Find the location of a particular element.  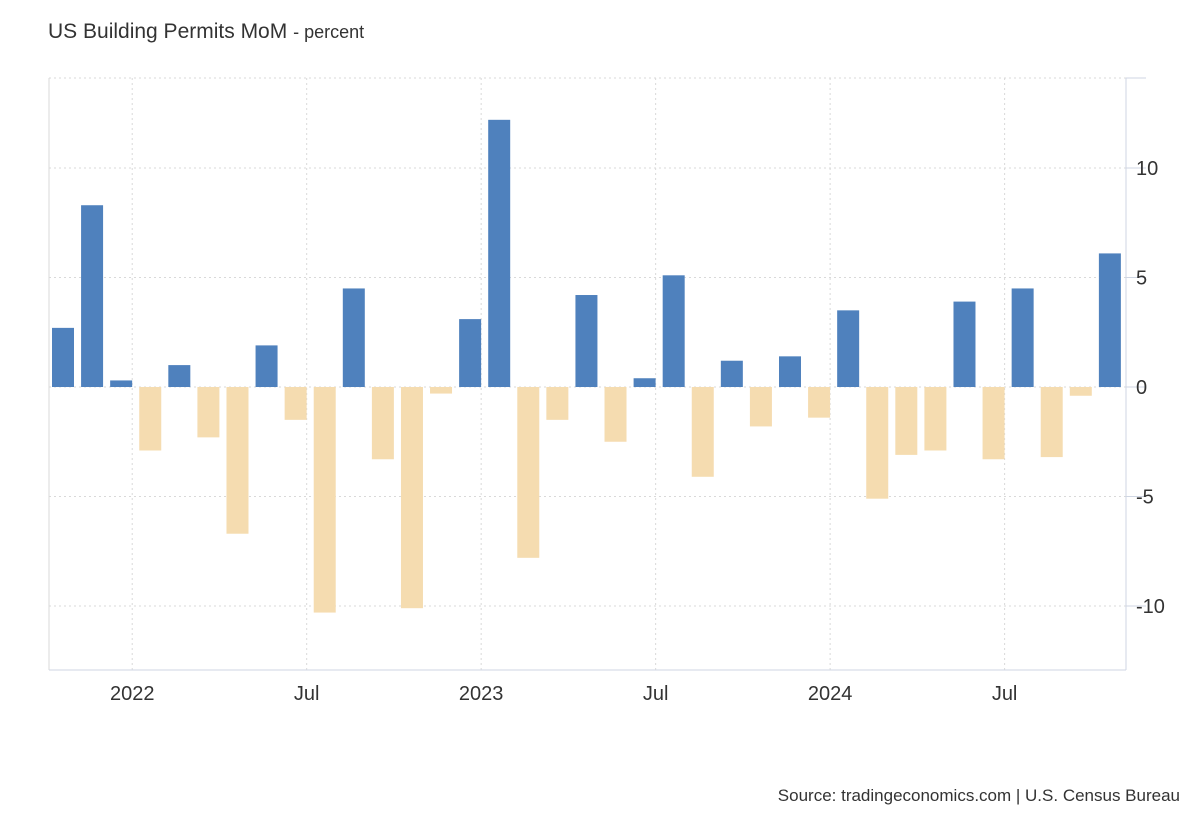

y-tick-label: -5 is located at coordinates (1145, 498).